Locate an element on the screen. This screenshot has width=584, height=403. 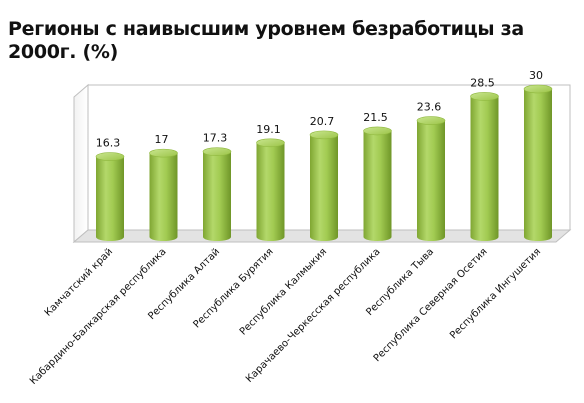
data-label: 17.3 is located at coordinates (215, 138).